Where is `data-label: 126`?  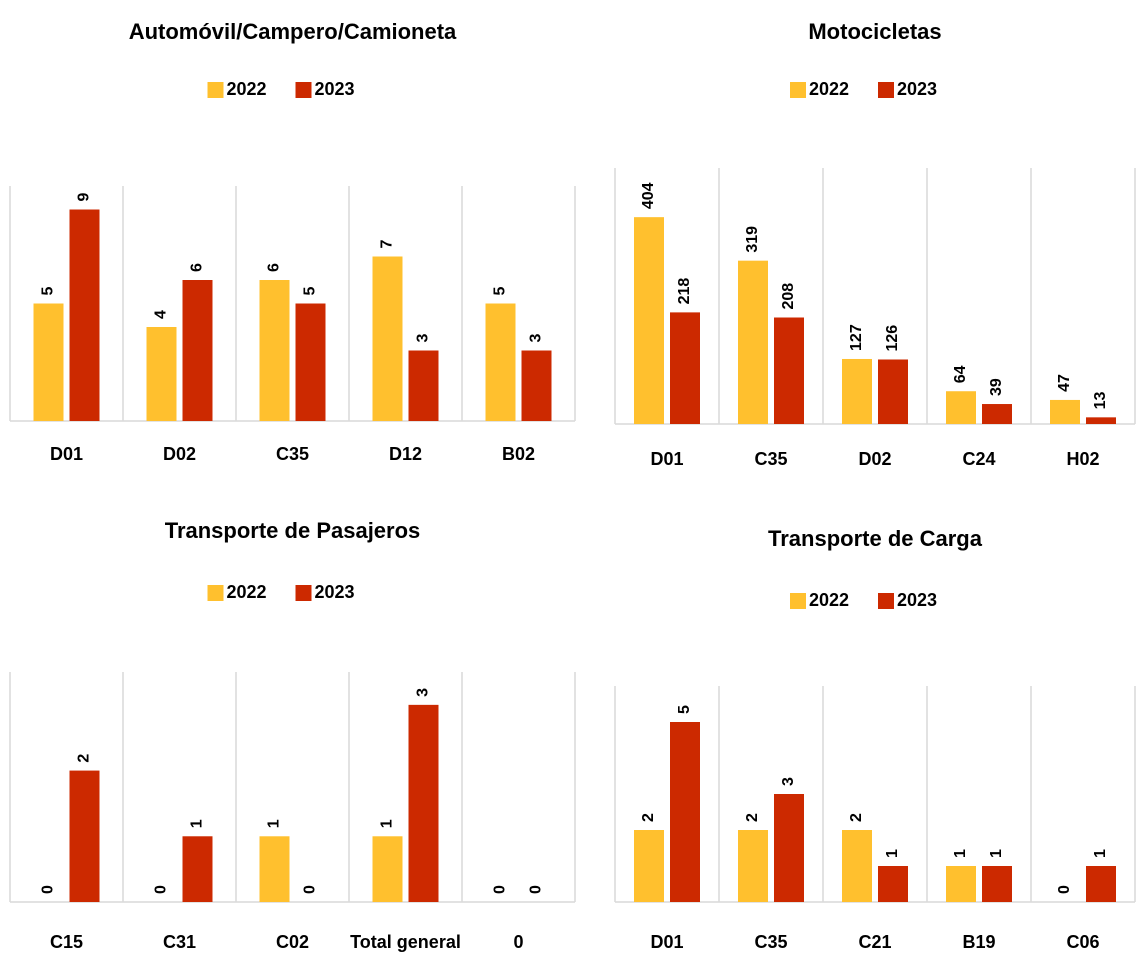
data-label: 126 is located at coordinates (892, 338).